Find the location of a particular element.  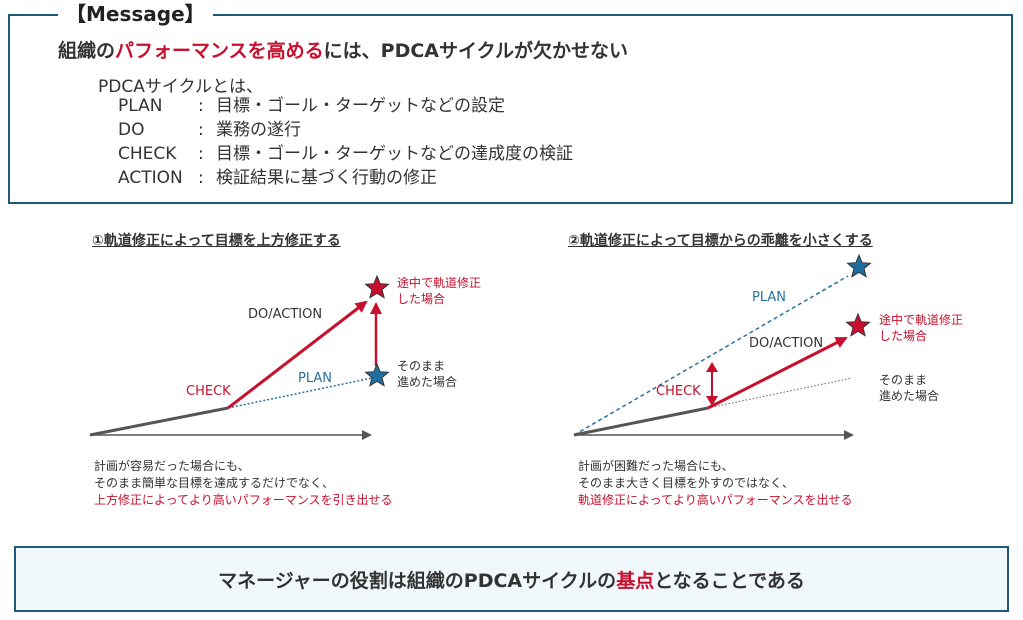

right-do-action-arrow is located at coordinates (777, 373).